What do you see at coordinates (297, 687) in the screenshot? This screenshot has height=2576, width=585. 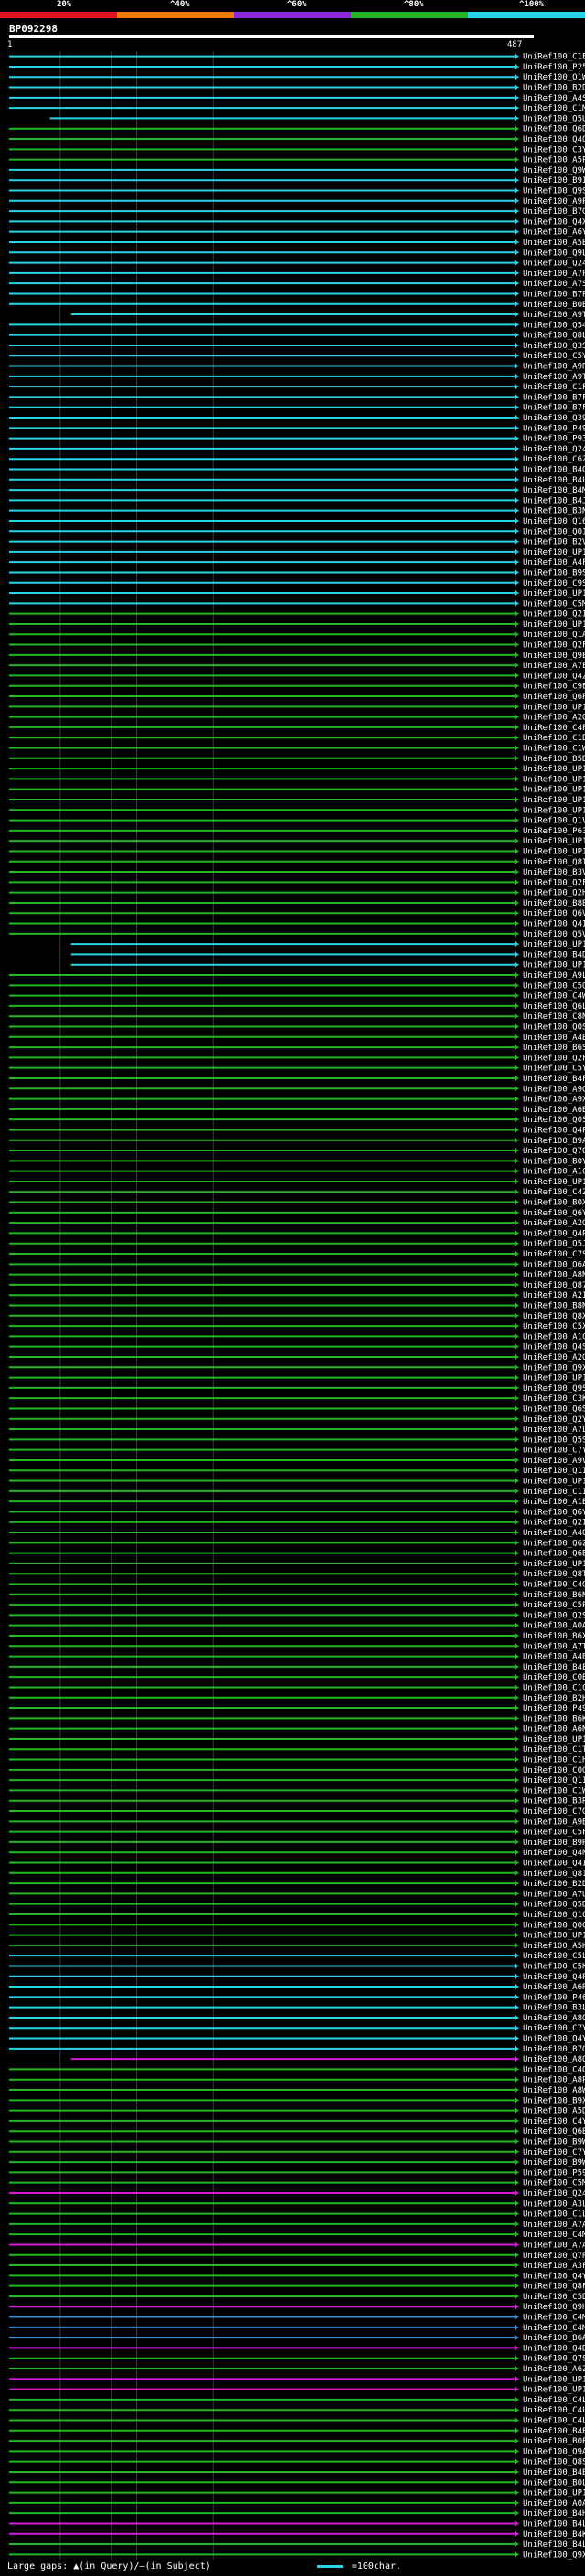 I see `hit-row: UniRef100_C9EZR1` at bounding box center [297, 687].